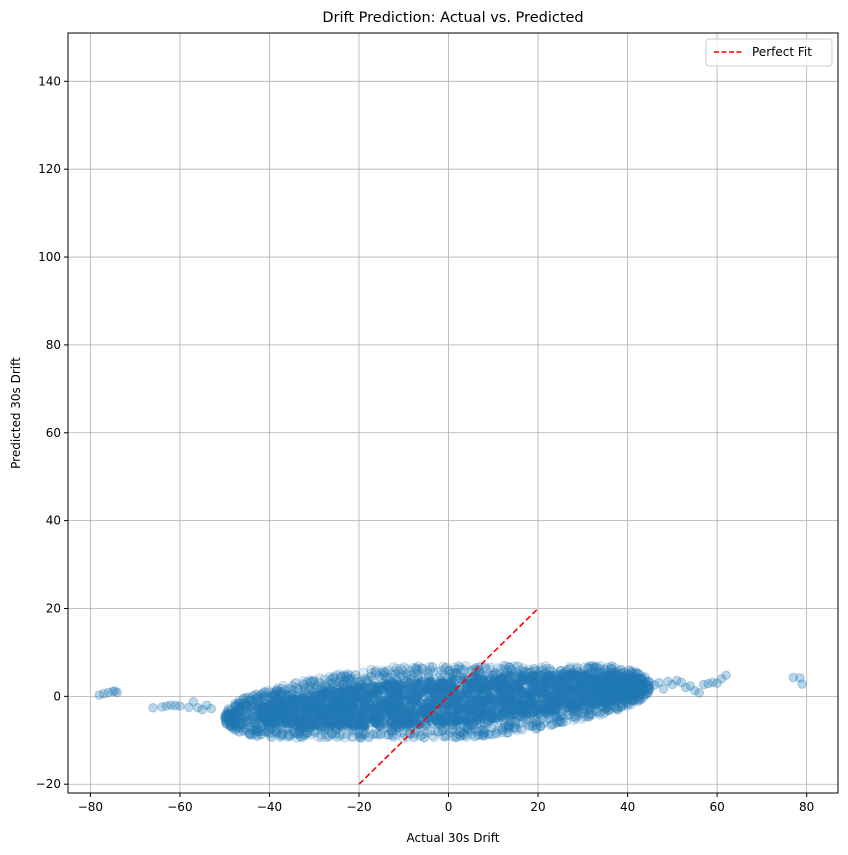 The image size is (848, 855). What do you see at coordinates (49, 257) in the screenshot?
I see `y-tick-label: 100` at bounding box center [49, 257].